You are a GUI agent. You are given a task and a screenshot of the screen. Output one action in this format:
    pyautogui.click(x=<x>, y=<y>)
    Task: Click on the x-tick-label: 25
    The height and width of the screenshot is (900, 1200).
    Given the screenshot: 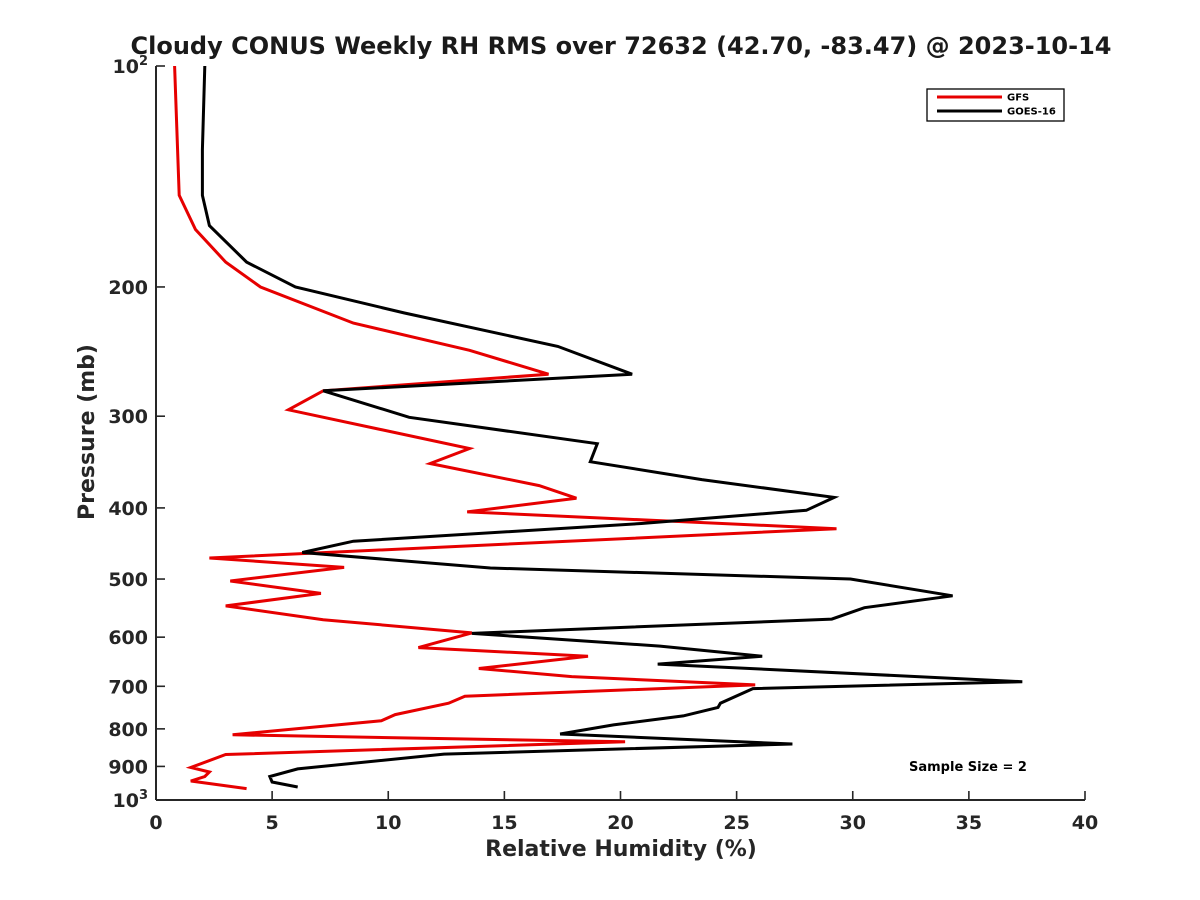 What is the action you would take?
    pyautogui.click(x=736, y=823)
    